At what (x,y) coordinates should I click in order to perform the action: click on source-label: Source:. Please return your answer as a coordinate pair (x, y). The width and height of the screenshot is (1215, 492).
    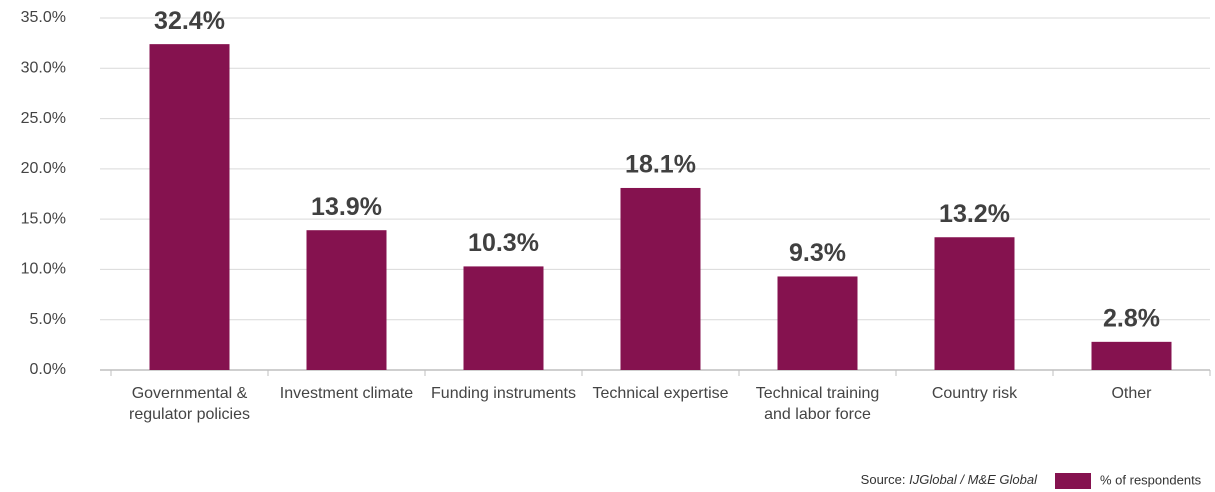
    Looking at the image, I should click on (883, 479).